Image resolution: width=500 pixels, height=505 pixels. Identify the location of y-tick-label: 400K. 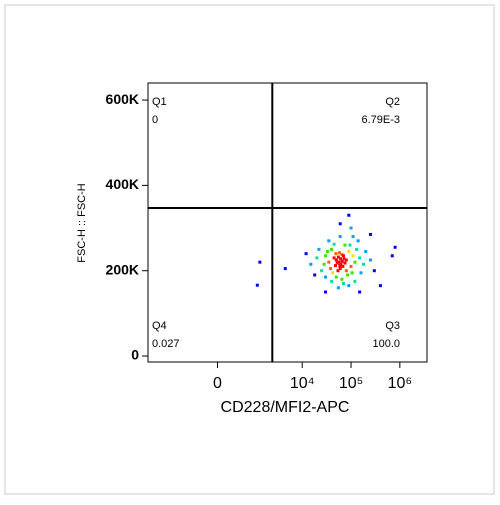
(122, 184).